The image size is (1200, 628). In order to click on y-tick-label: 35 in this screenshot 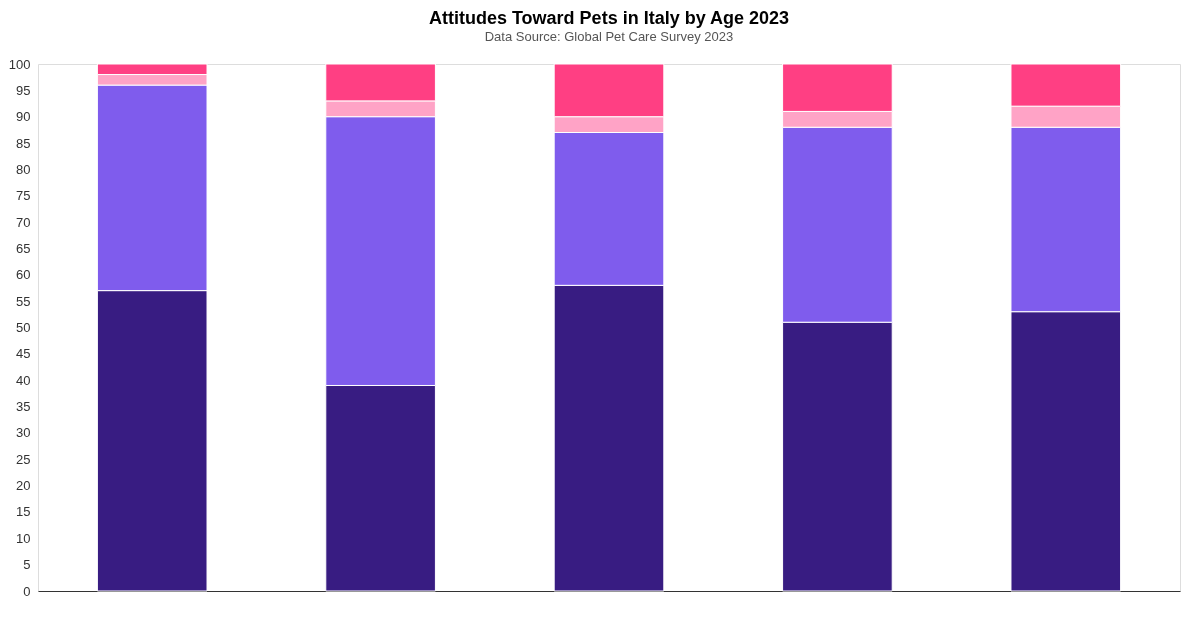, I will do `click(23, 407)`.